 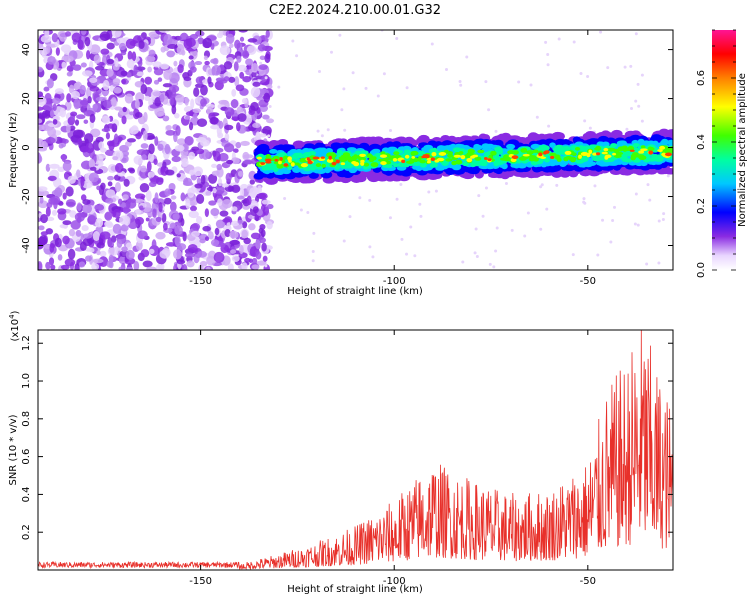 I want to click on snr-y-tick-label: 0.6, so click(x=26, y=457).